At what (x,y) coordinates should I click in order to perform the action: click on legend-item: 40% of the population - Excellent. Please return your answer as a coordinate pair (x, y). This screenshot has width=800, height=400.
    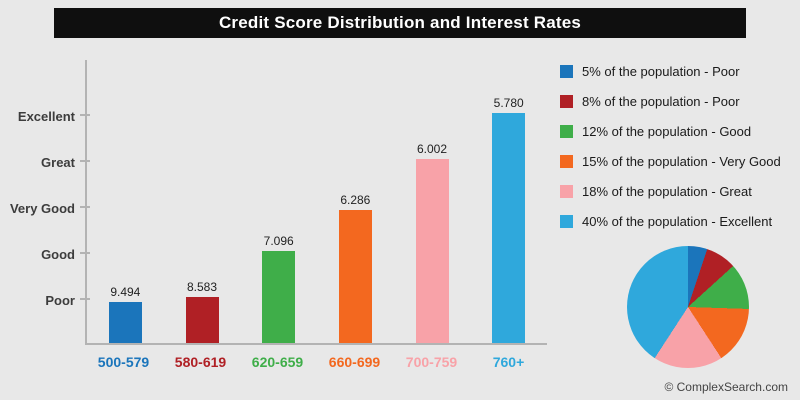
    Looking at the image, I should click on (670, 221).